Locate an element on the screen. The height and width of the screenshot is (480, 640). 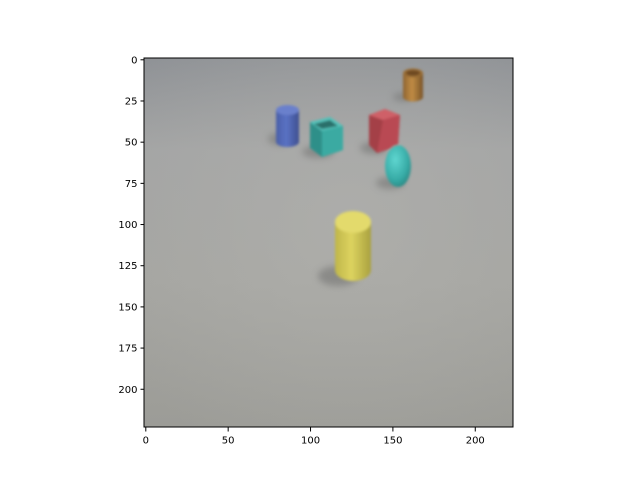
x-axis: 0 50 100 150 200 is located at coordinates (314, 437).